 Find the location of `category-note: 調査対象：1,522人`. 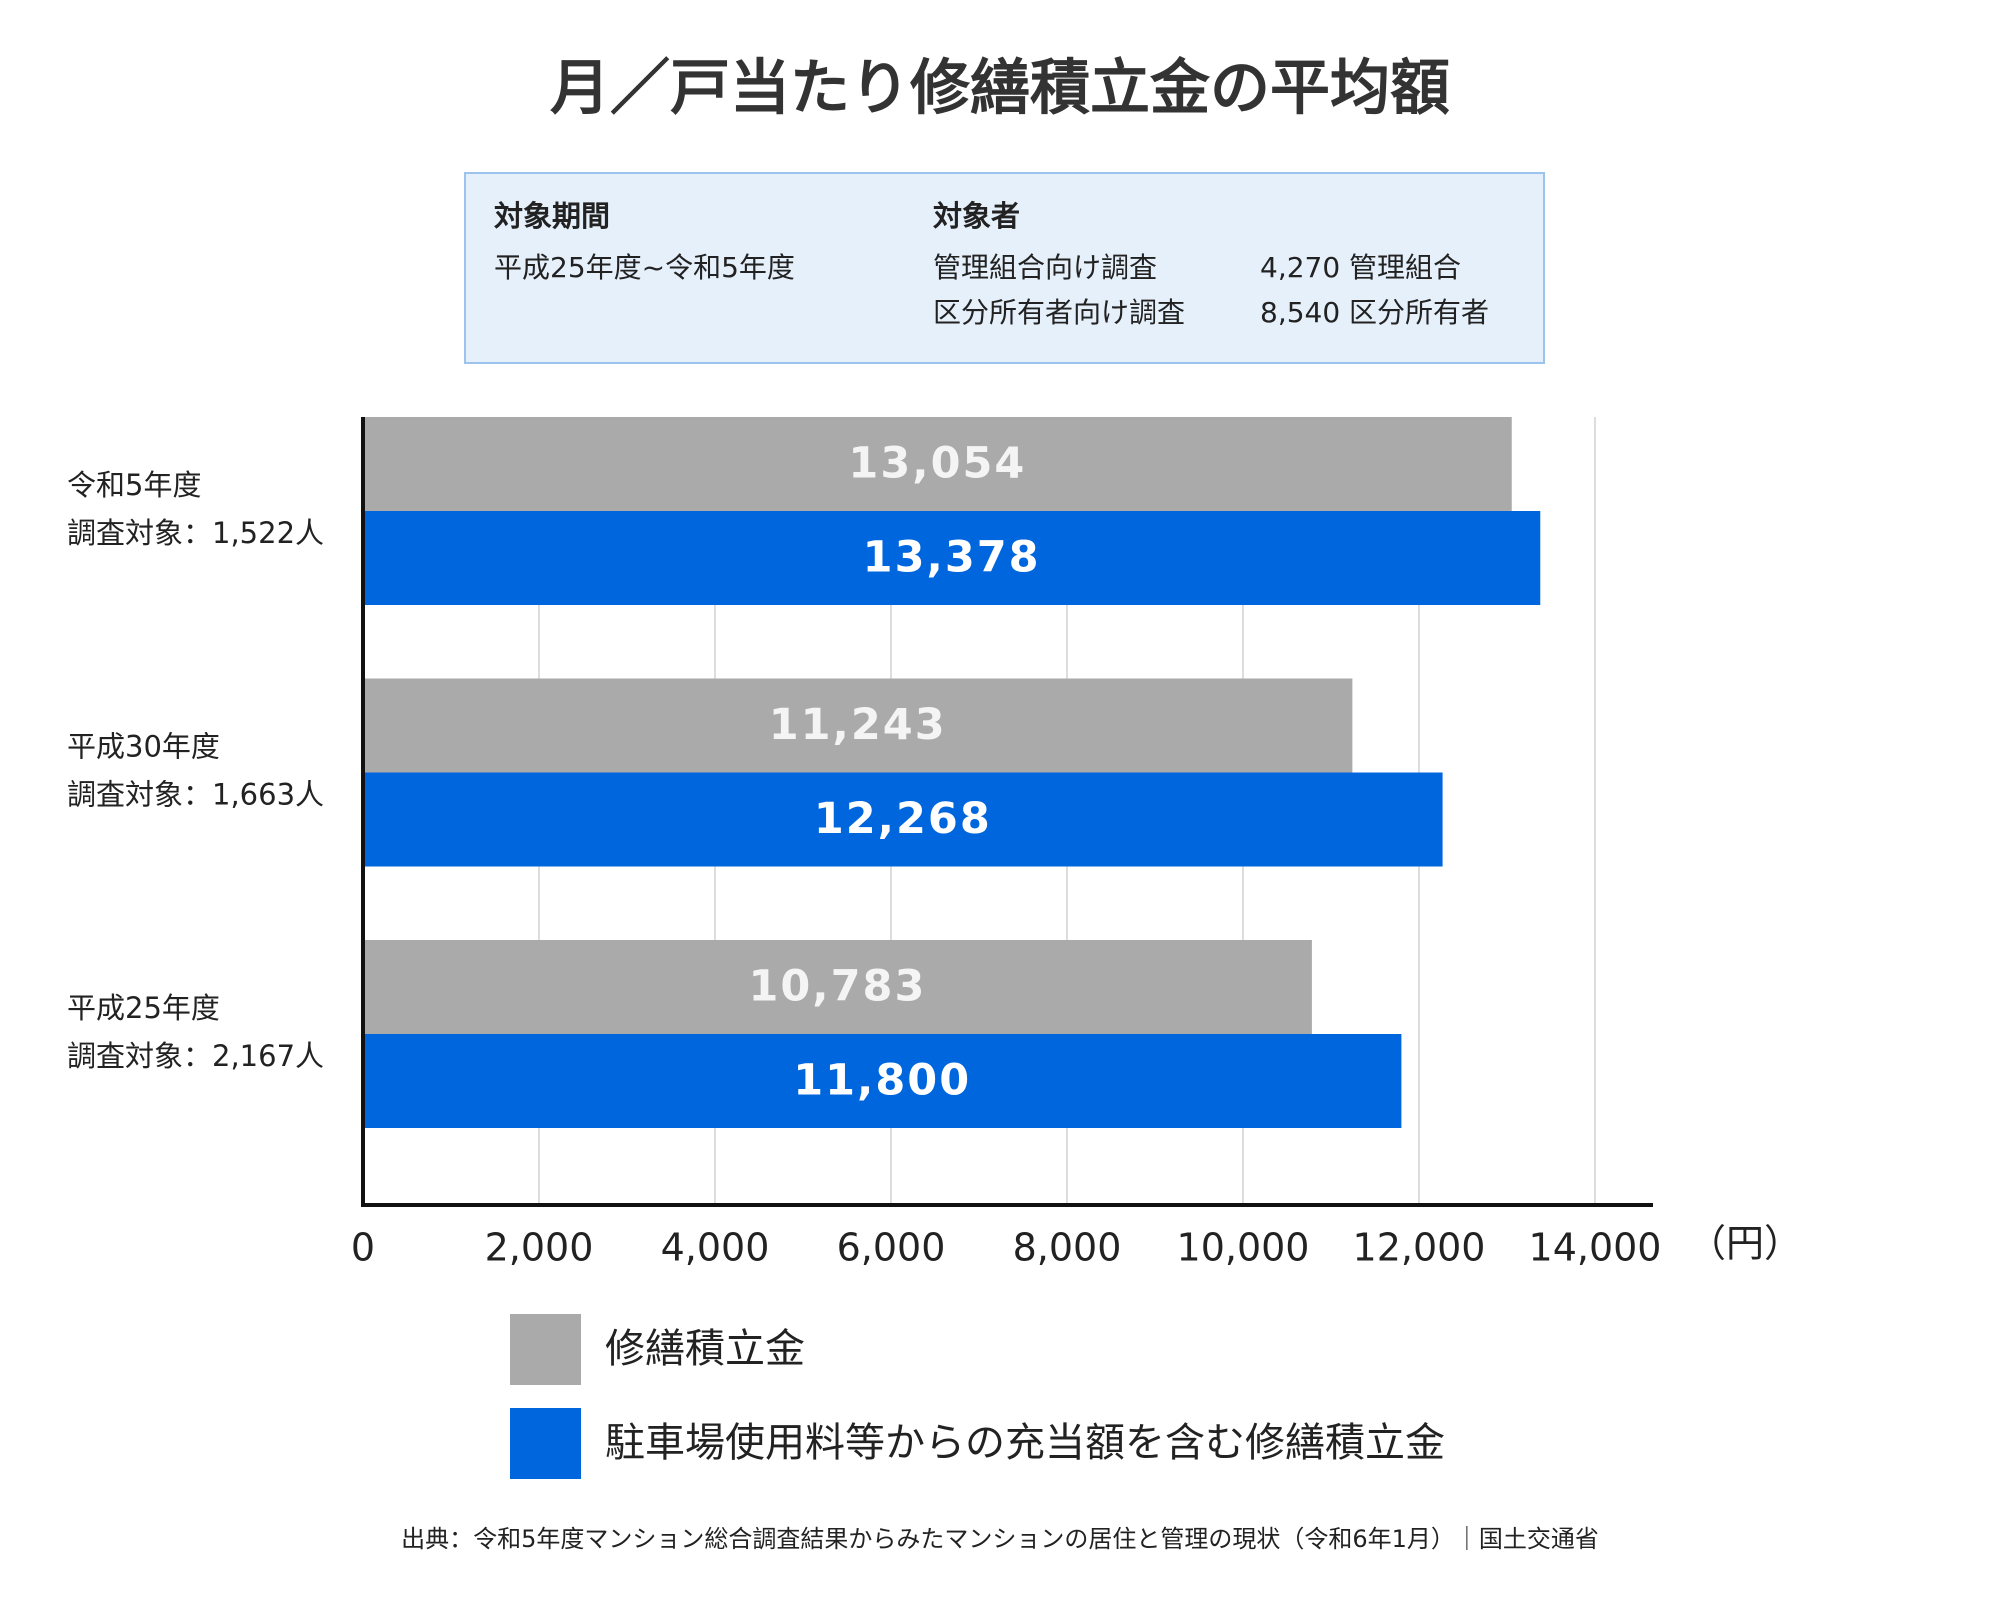

category-note: 調査対象：1,522人 is located at coordinates (195, 533).